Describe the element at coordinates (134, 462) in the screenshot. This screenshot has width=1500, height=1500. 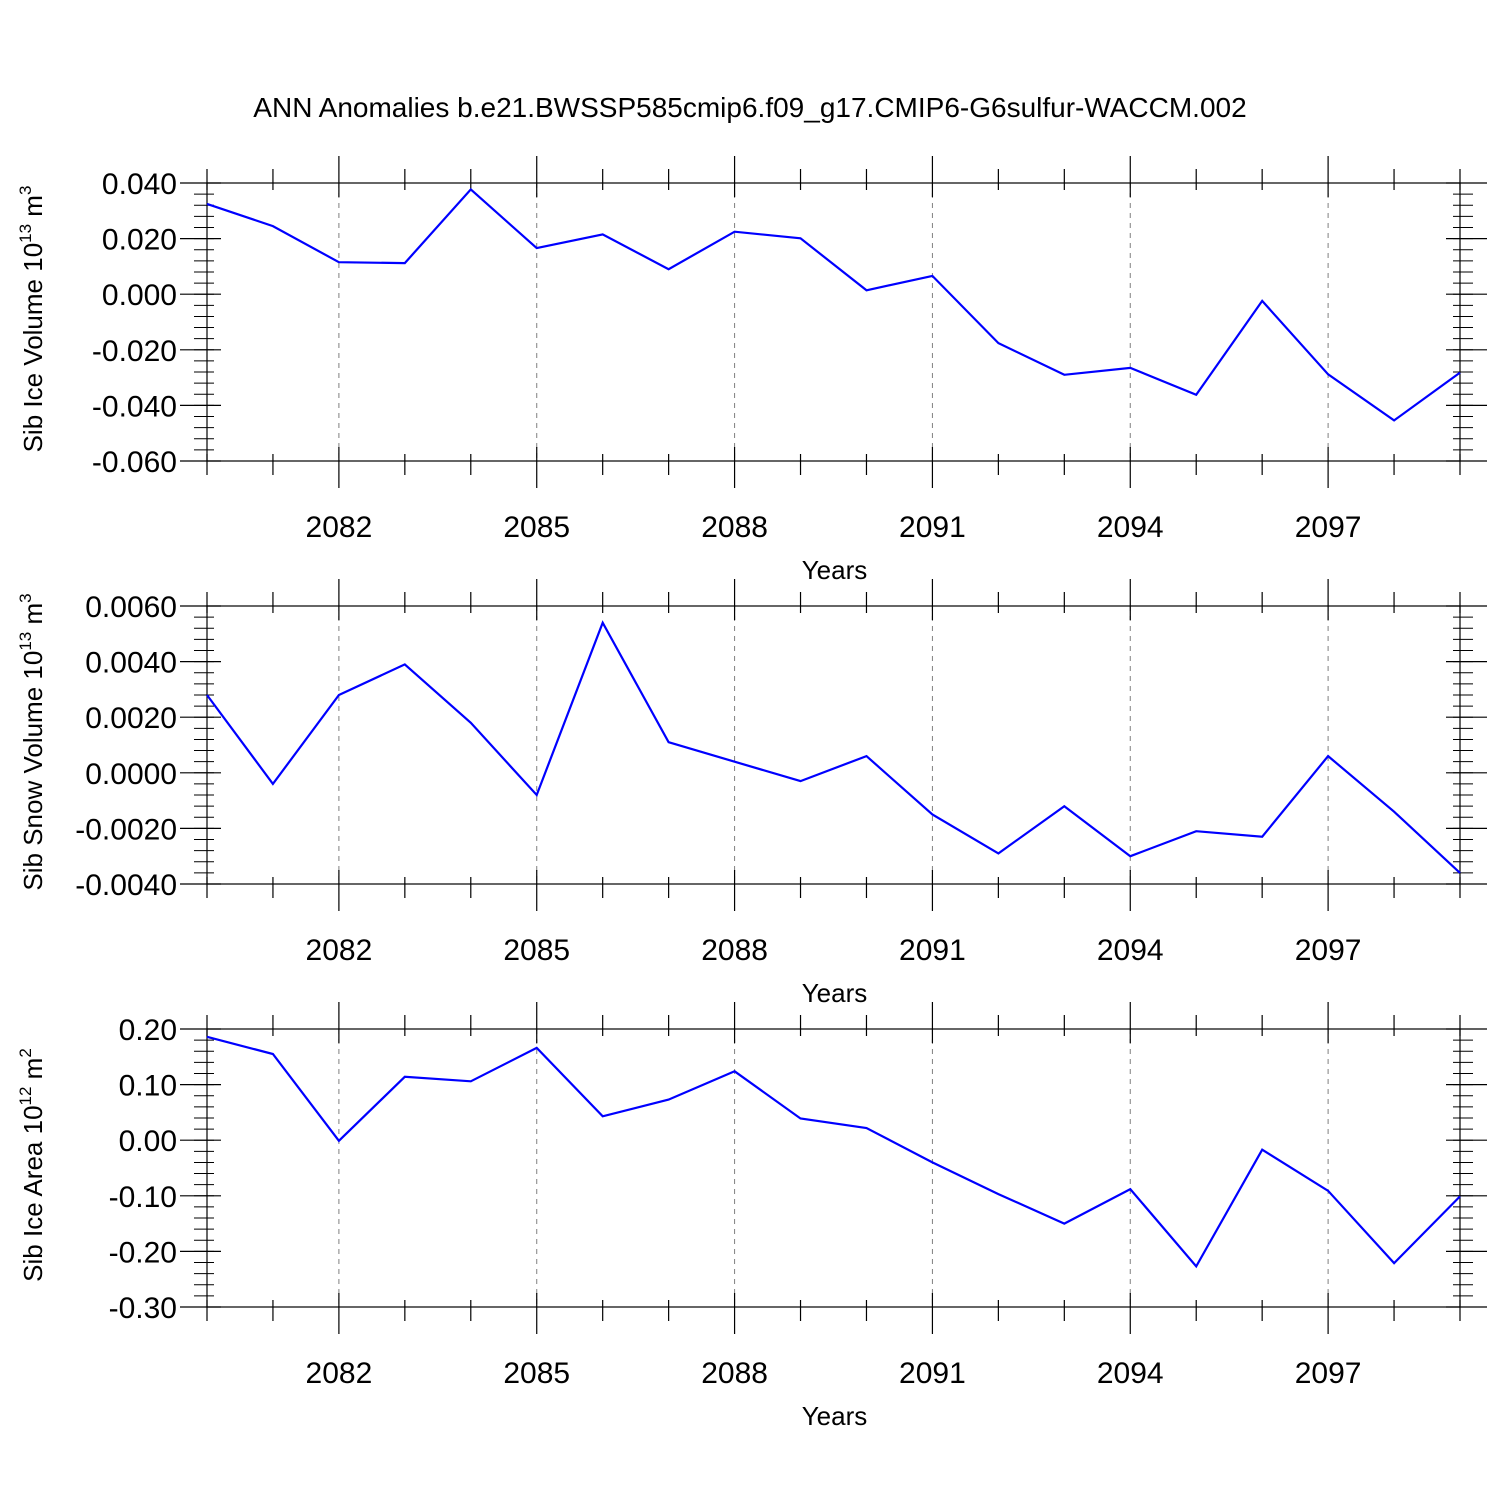
I see `y-tick-label: -0.060` at that location.